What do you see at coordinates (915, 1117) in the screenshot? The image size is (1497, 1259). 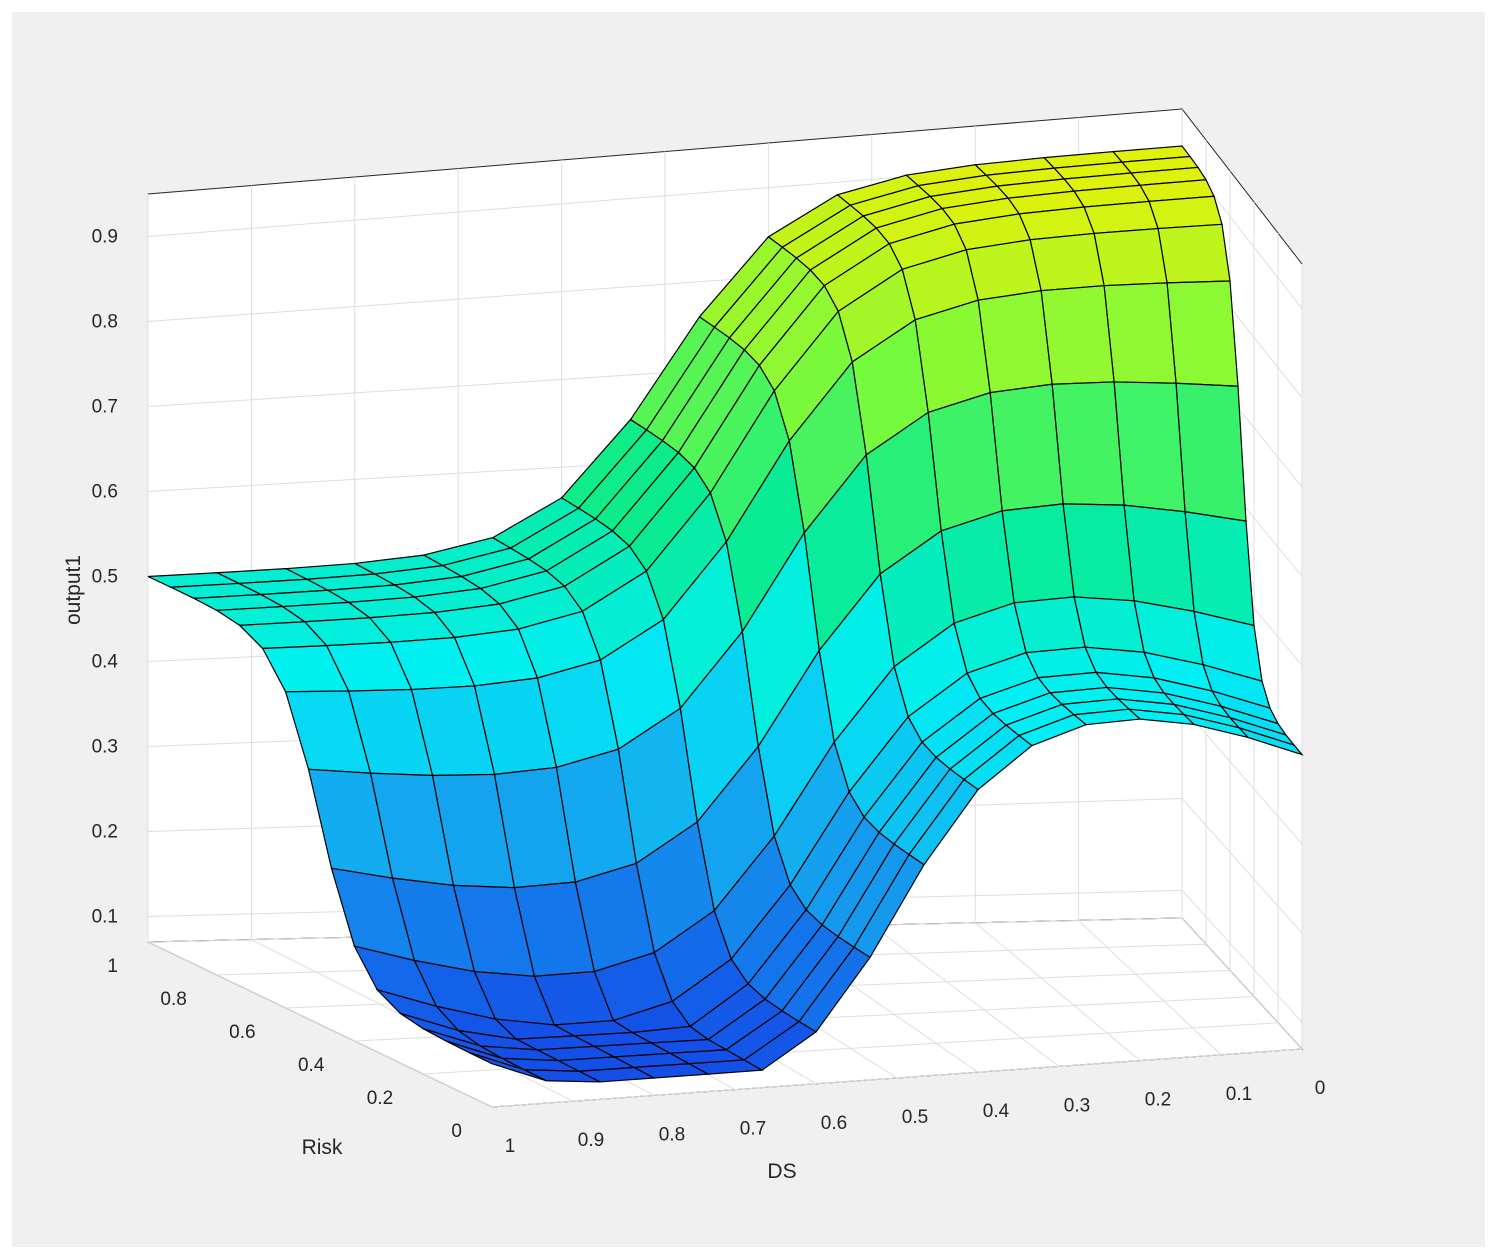 I see `x-tick-label: 0.5` at bounding box center [915, 1117].